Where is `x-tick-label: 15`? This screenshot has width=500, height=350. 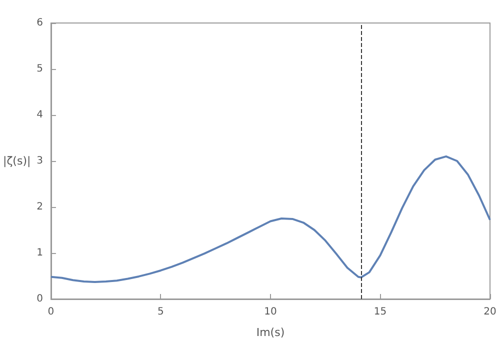
x-tick-label: 15 is located at coordinates (380, 312).